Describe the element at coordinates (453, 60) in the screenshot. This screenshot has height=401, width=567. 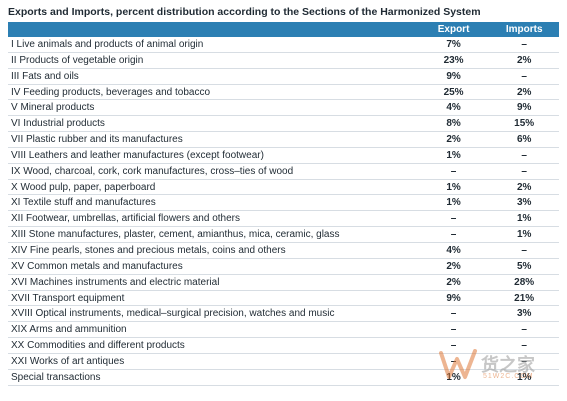
I see `export-value: 23%` at that location.